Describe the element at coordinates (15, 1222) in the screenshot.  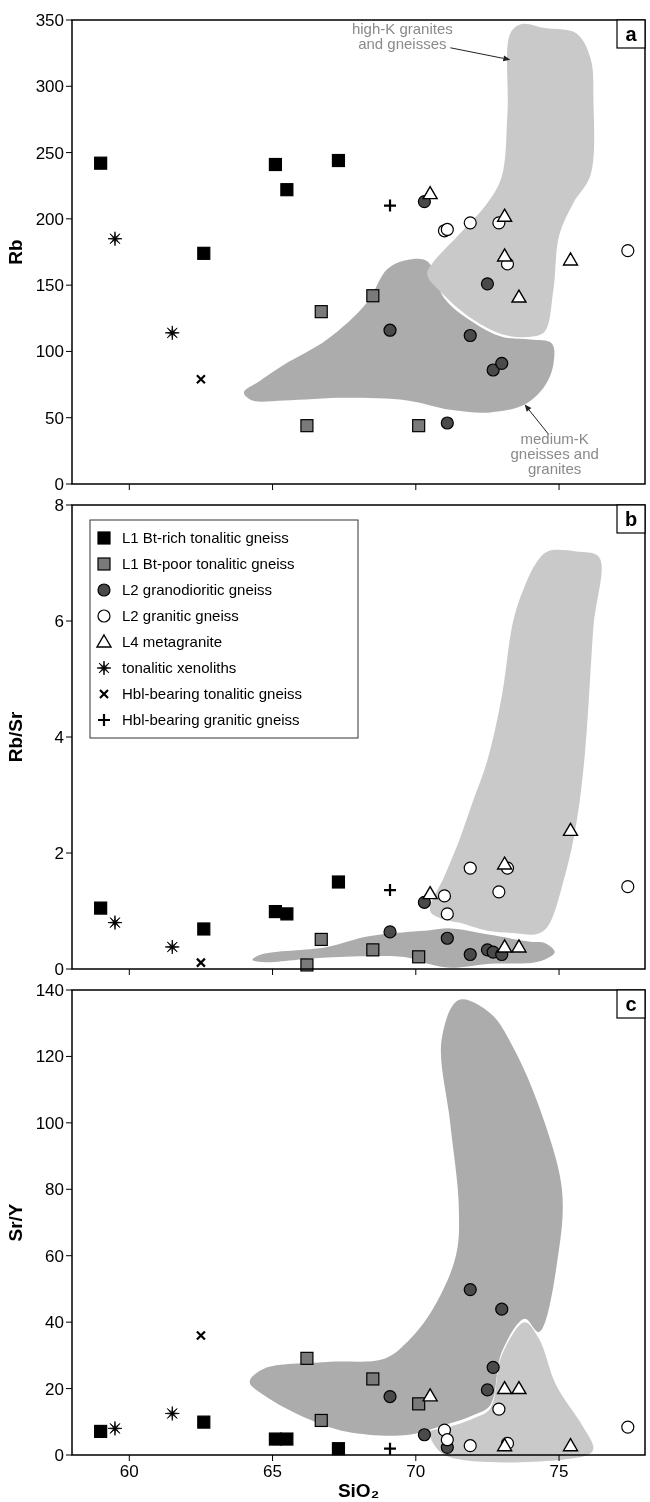
I see `y-axis-title: Sr/Y` at that location.